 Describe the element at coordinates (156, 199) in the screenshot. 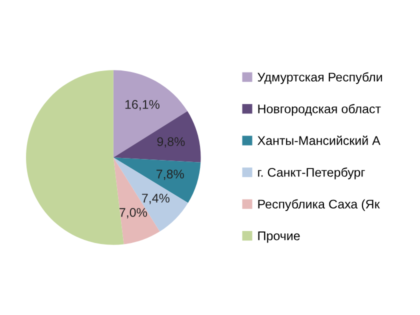

I see `data-label: 7,4%` at that location.